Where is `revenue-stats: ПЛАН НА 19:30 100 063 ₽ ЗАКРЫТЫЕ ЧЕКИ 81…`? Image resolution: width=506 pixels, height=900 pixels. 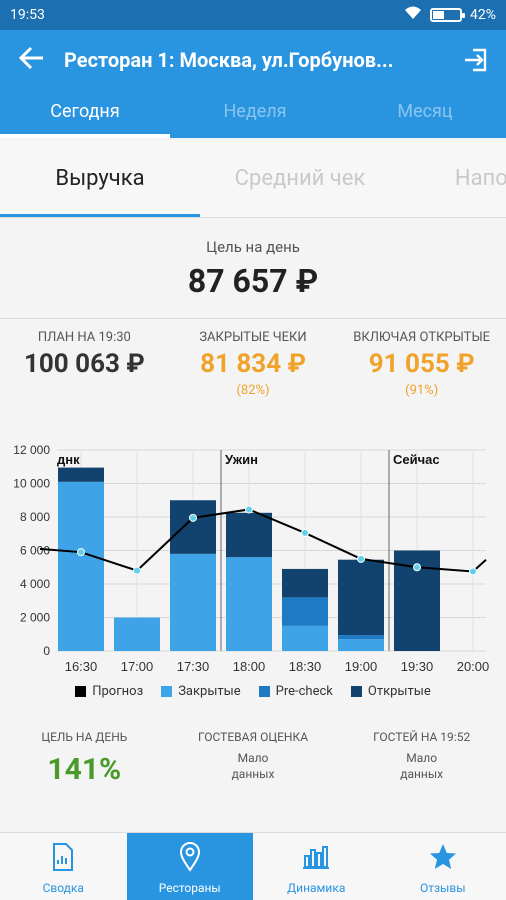
revenue-stats: ПЛАН НА 19:30 100 063 ₽ ЗАКРЫТЫЕ ЧЕКИ 81… is located at coordinates (253, 364).